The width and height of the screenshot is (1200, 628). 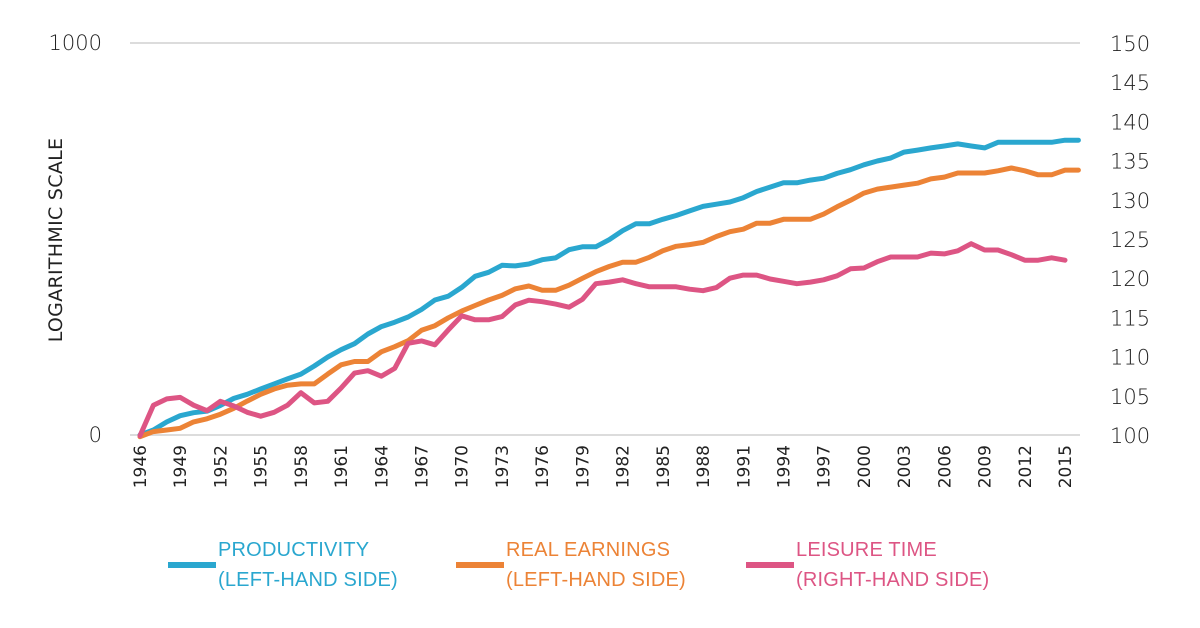 What do you see at coordinates (1130, 83) in the screenshot?
I see `right-tick-label: 145` at bounding box center [1130, 83].